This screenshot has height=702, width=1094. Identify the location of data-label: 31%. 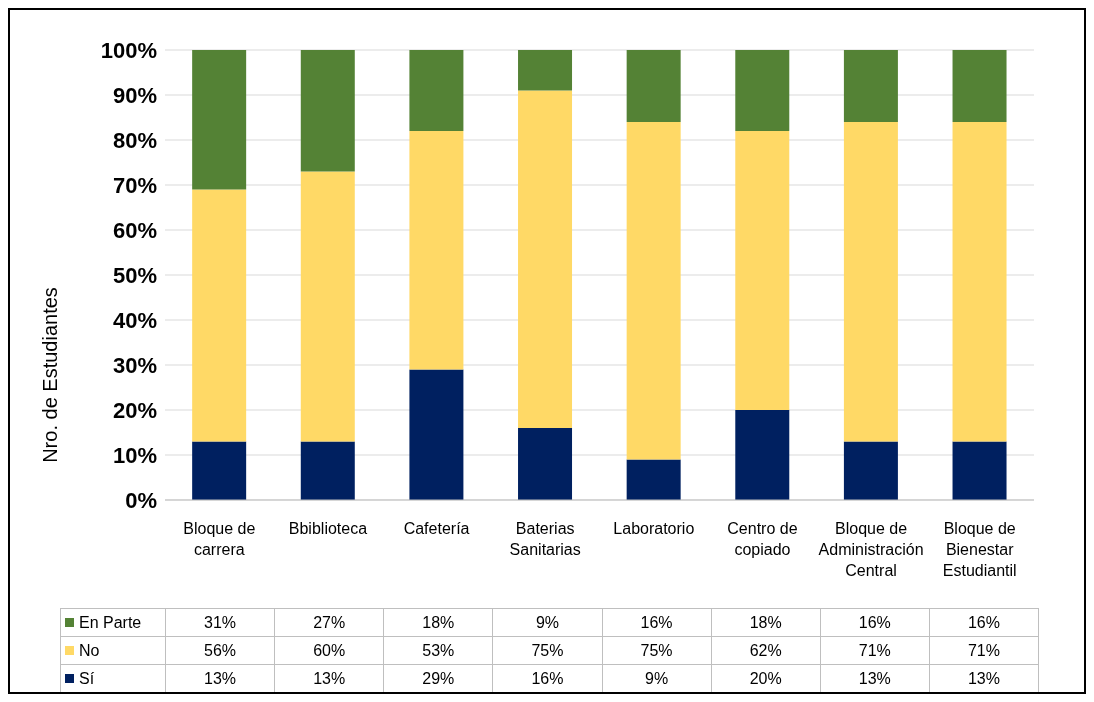
(220, 622).